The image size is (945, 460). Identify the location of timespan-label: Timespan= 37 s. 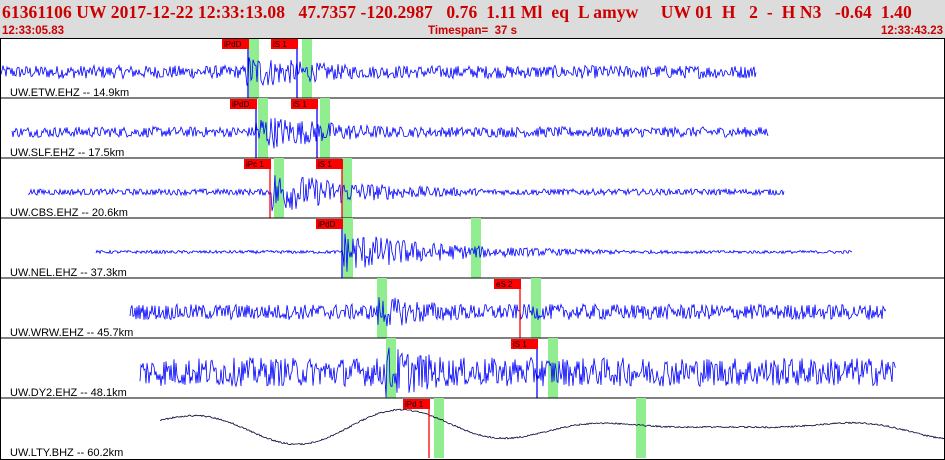
(472, 31).